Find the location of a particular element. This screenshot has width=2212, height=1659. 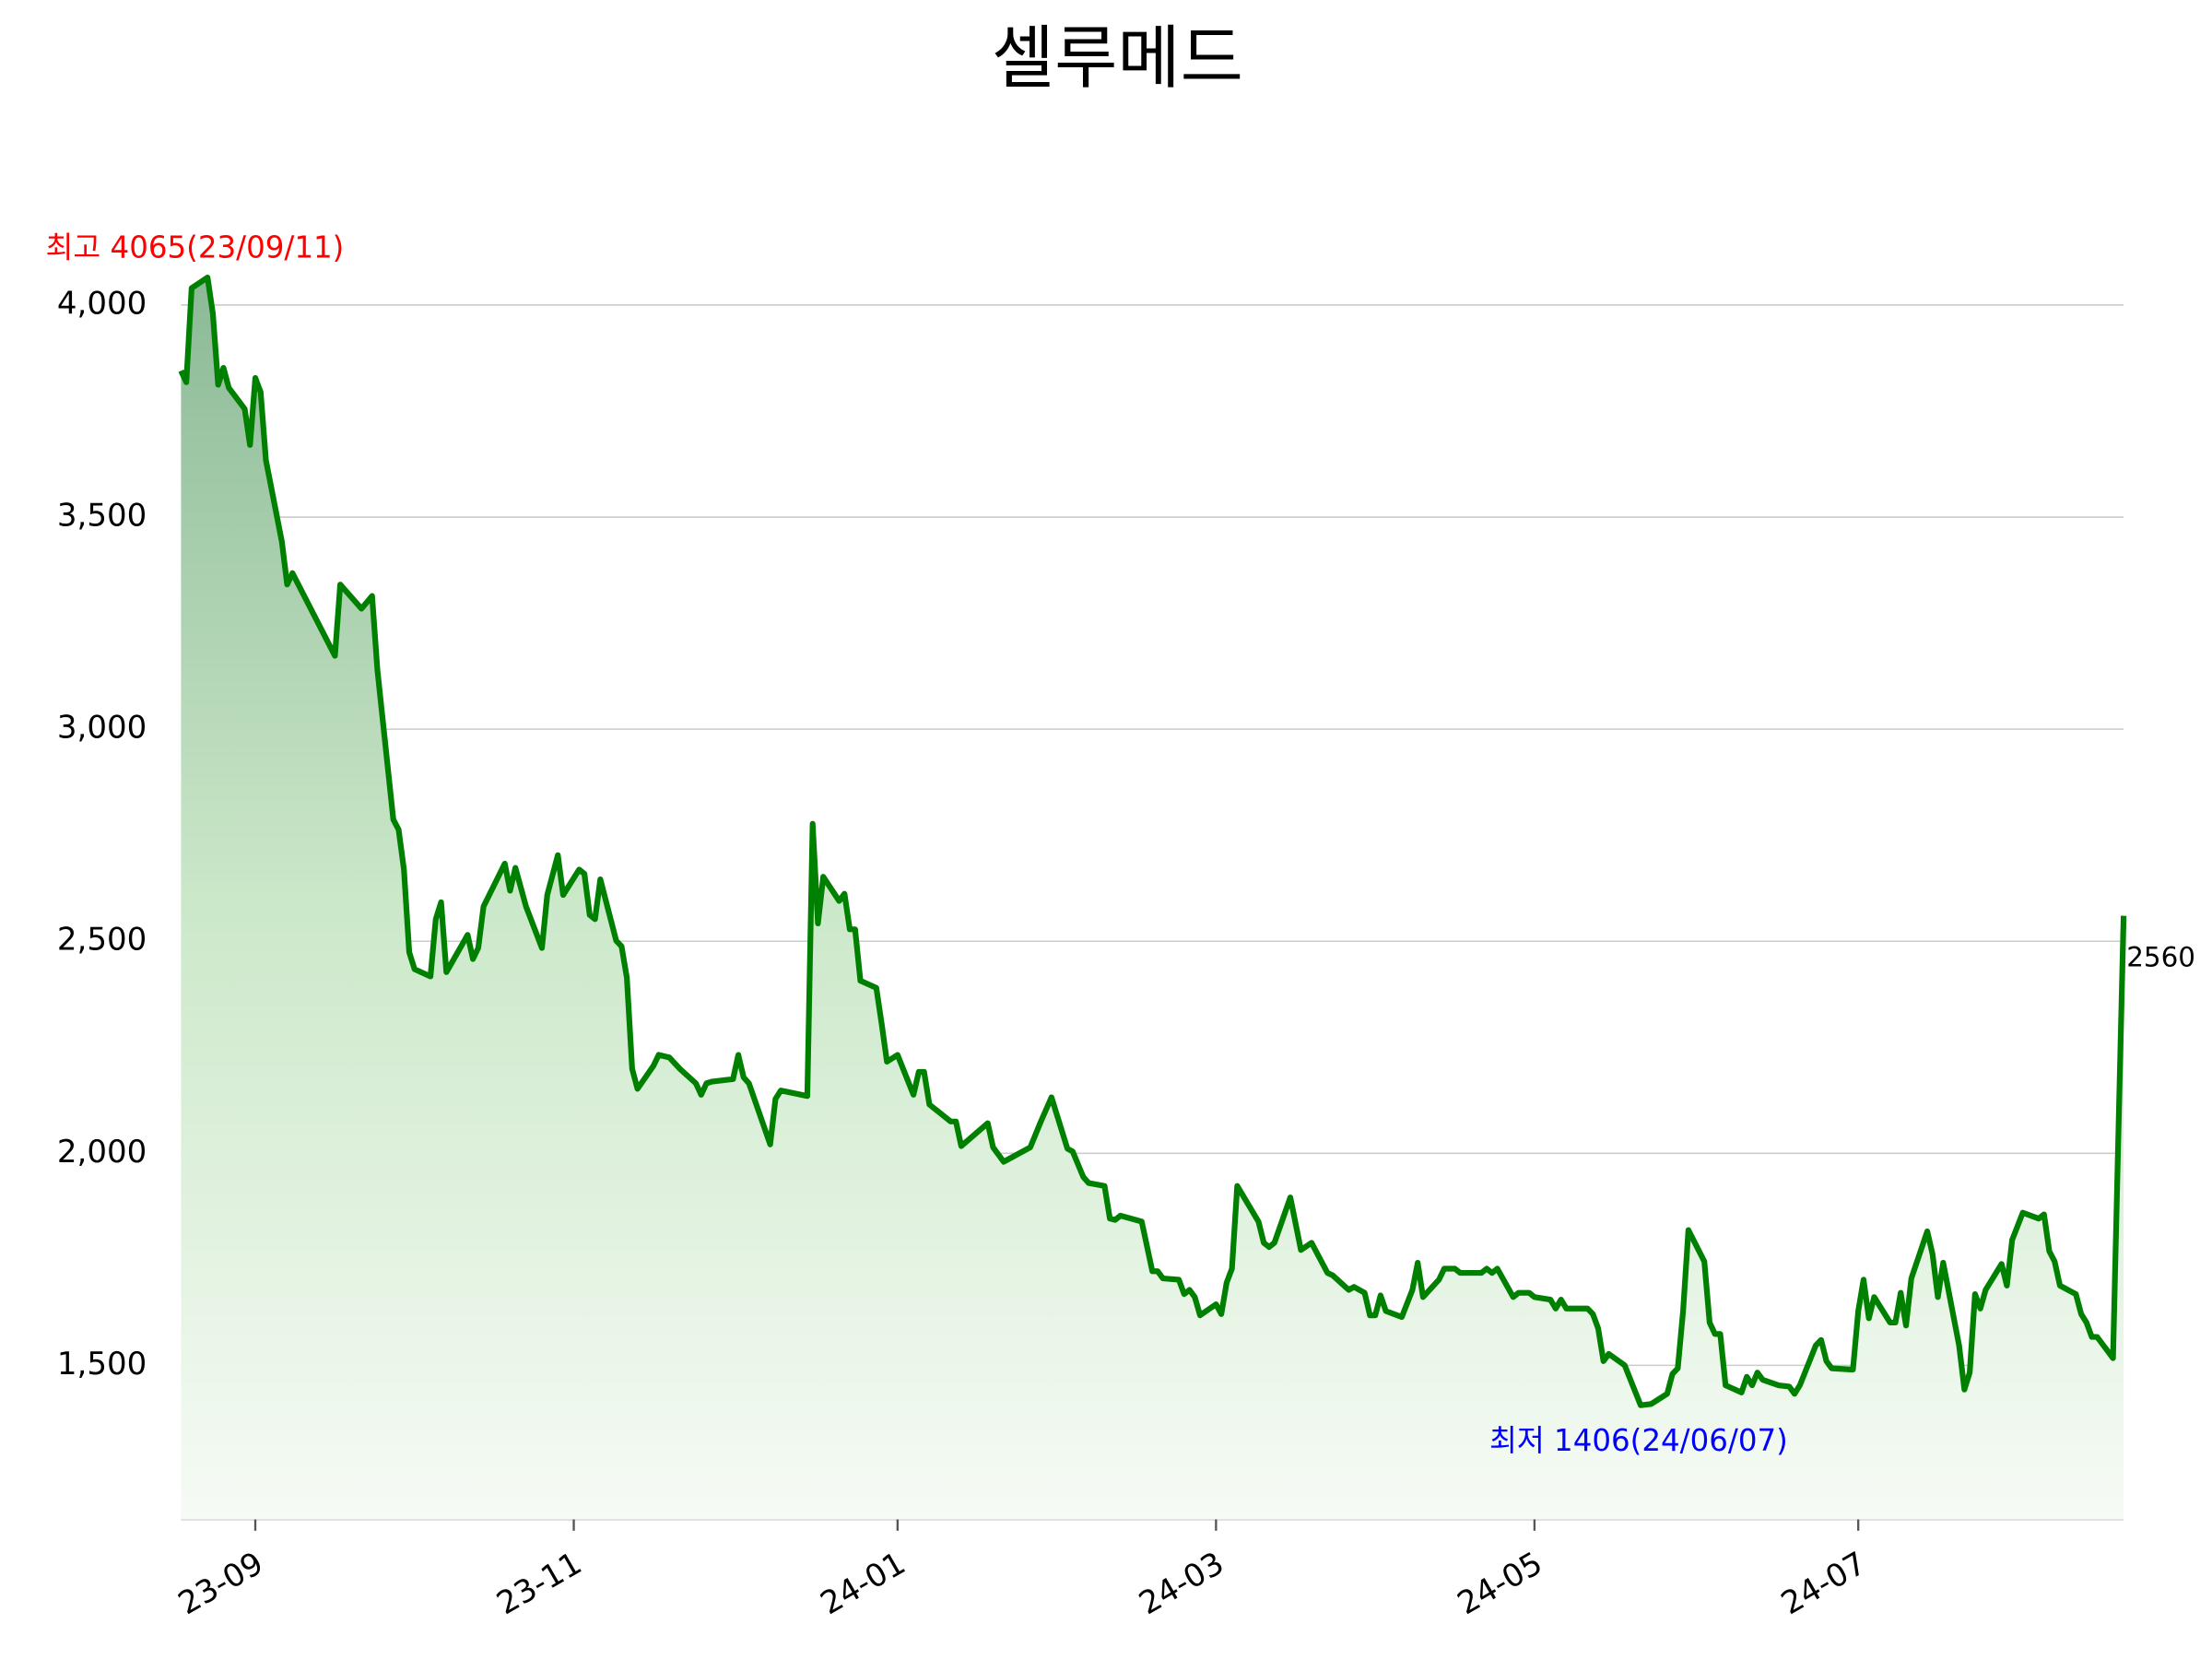

y-tick-label: 1,500 is located at coordinates (102, 1364).